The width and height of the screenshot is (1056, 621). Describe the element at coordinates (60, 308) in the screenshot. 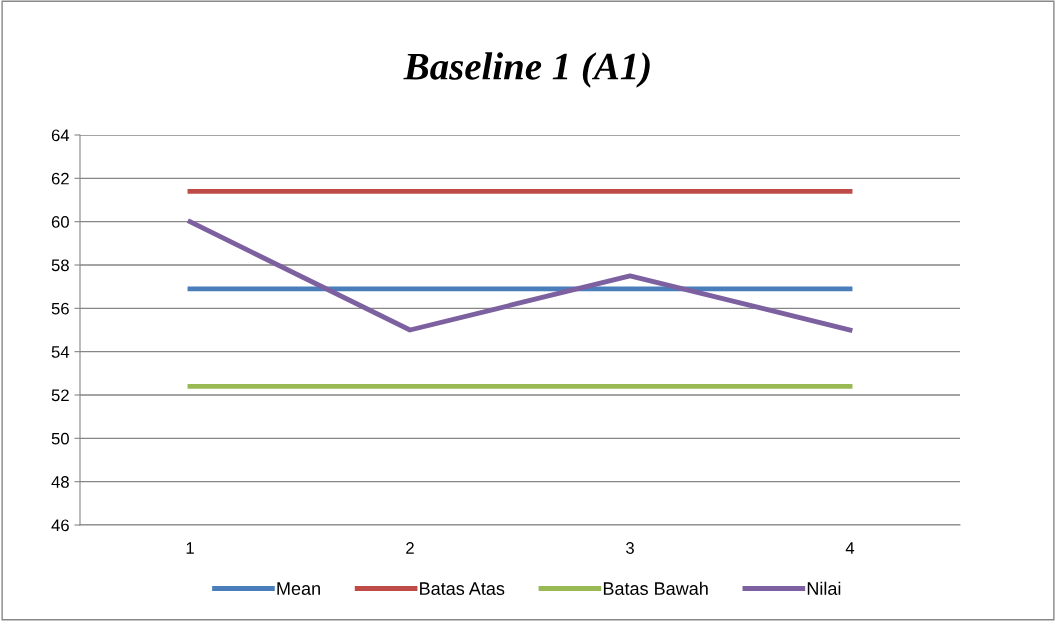

I see `y-tick-label: 56` at that location.